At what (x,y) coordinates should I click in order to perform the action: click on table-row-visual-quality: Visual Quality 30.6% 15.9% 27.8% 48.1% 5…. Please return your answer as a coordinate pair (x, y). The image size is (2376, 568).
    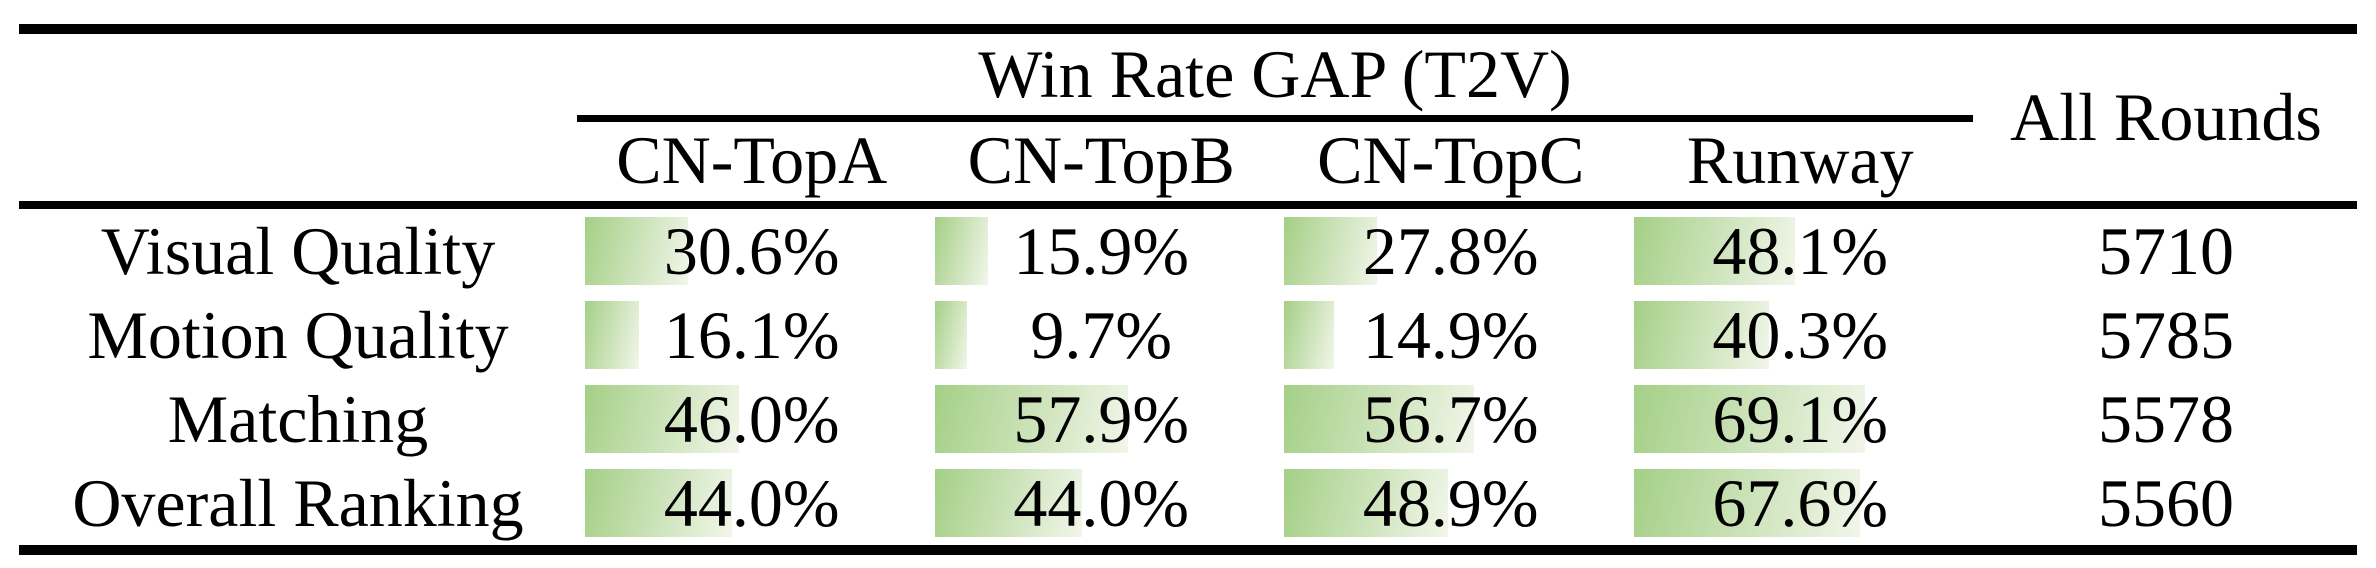
    Looking at the image, I should click on (1188, 251).